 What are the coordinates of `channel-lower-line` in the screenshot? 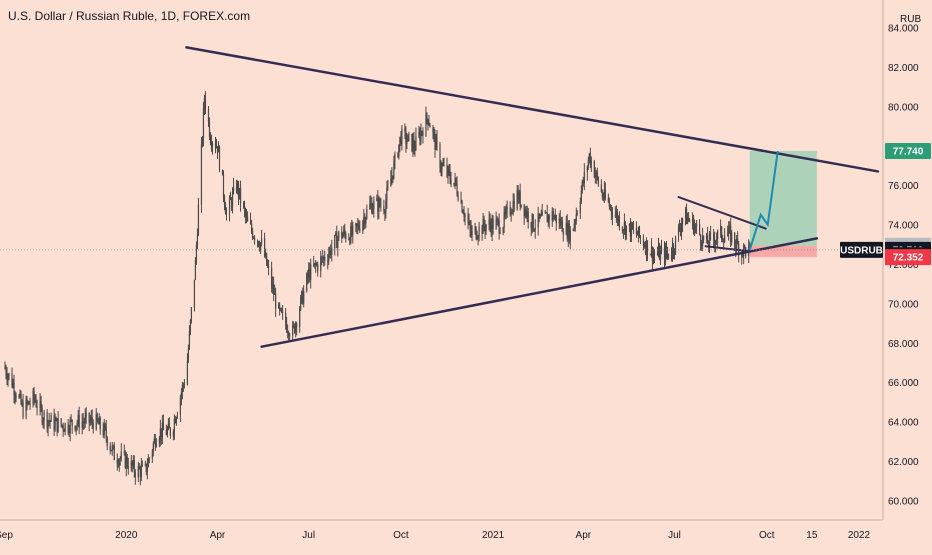 It's located at (727, 249).